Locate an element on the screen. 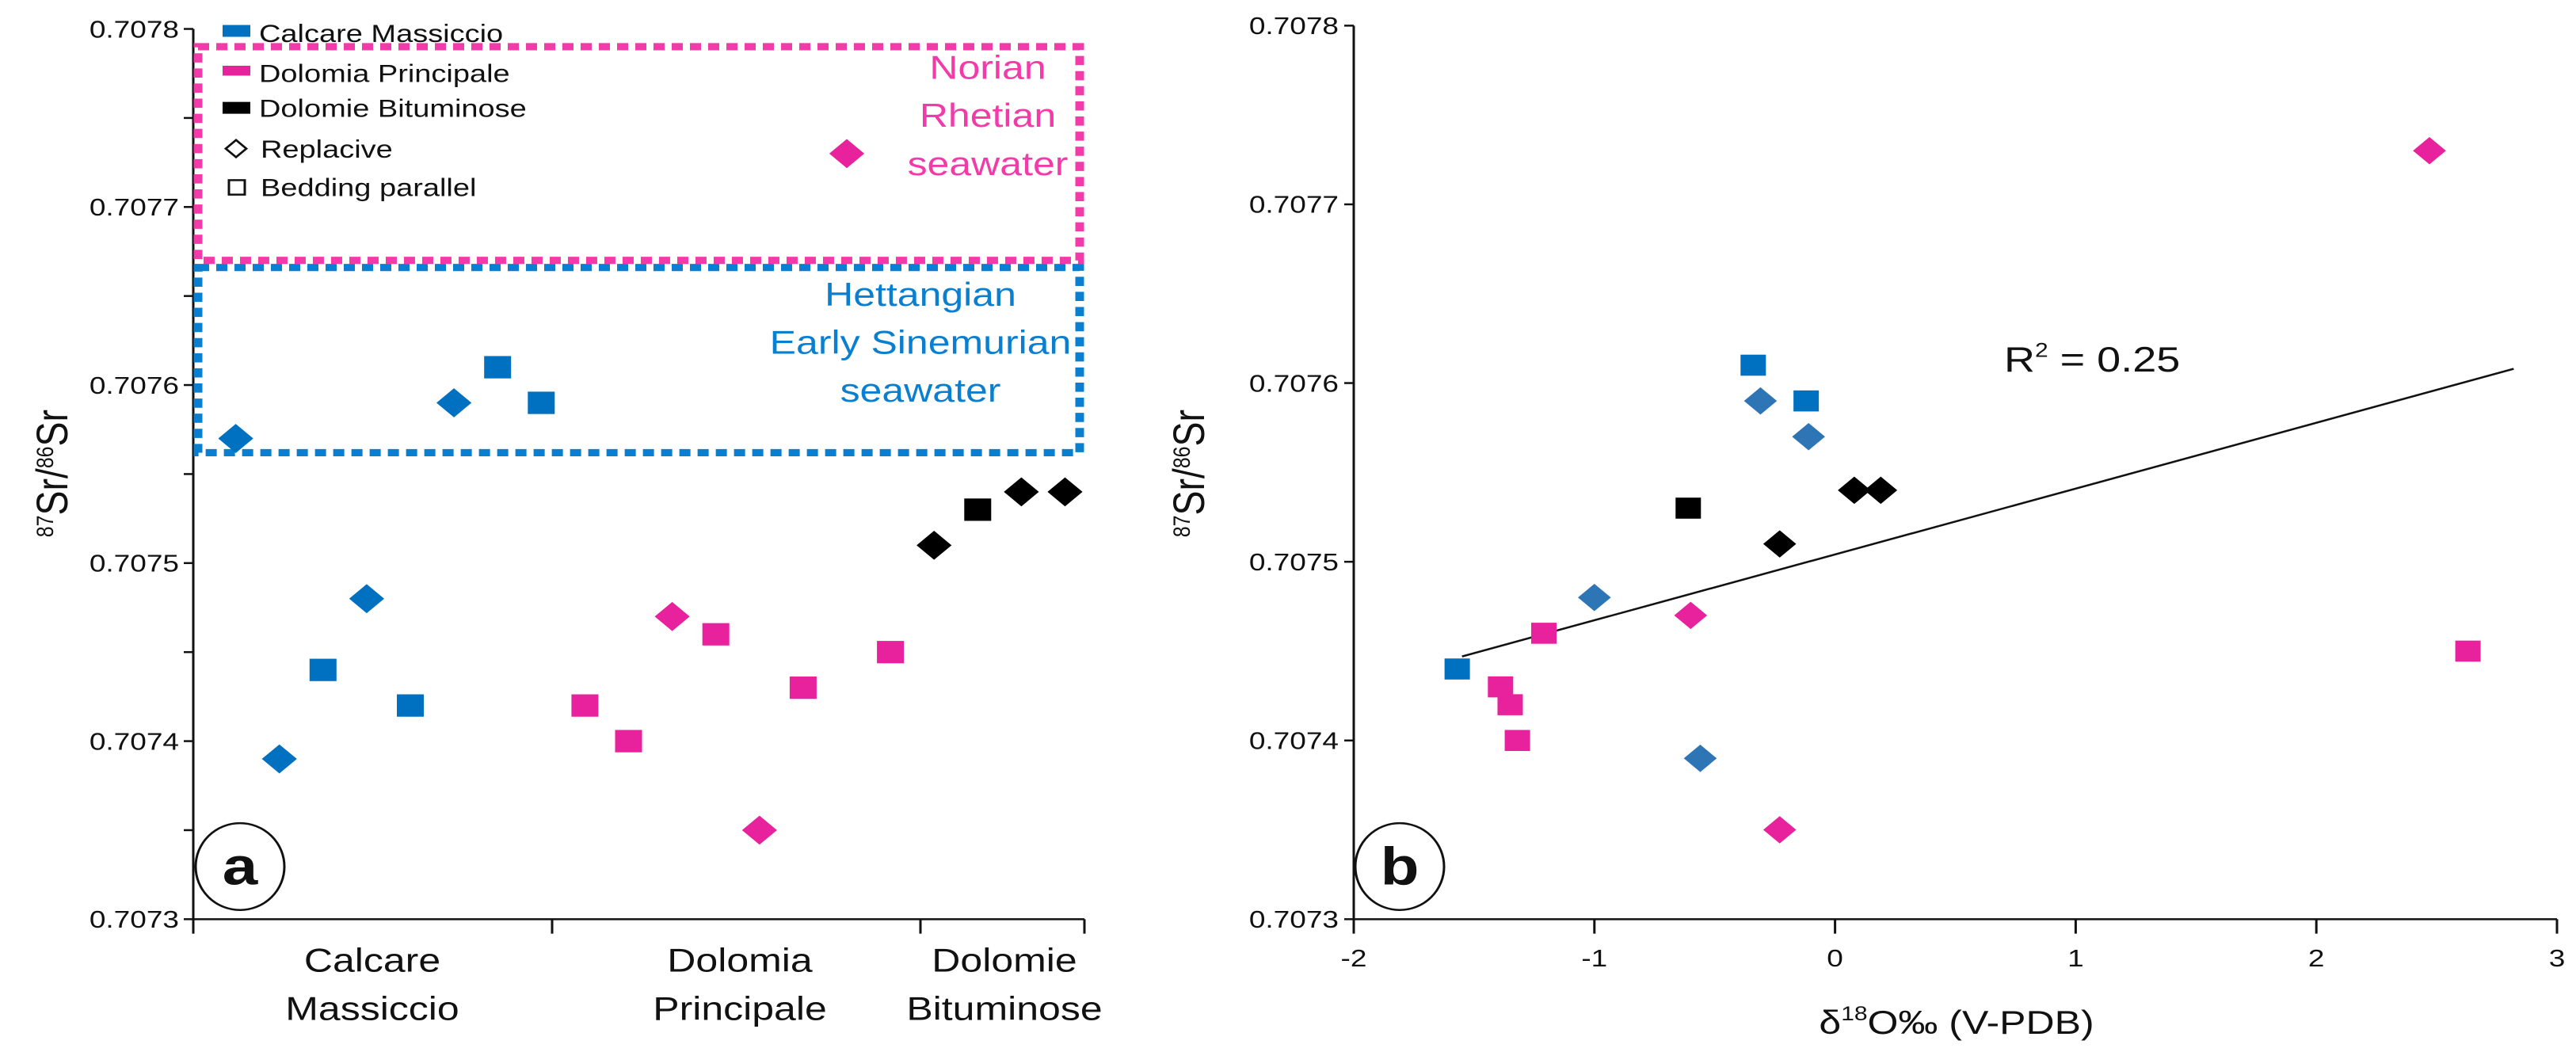 This screenshot has width=2576, height=1052. x-tick-label: 3 is located at coordinates (2557, 958).